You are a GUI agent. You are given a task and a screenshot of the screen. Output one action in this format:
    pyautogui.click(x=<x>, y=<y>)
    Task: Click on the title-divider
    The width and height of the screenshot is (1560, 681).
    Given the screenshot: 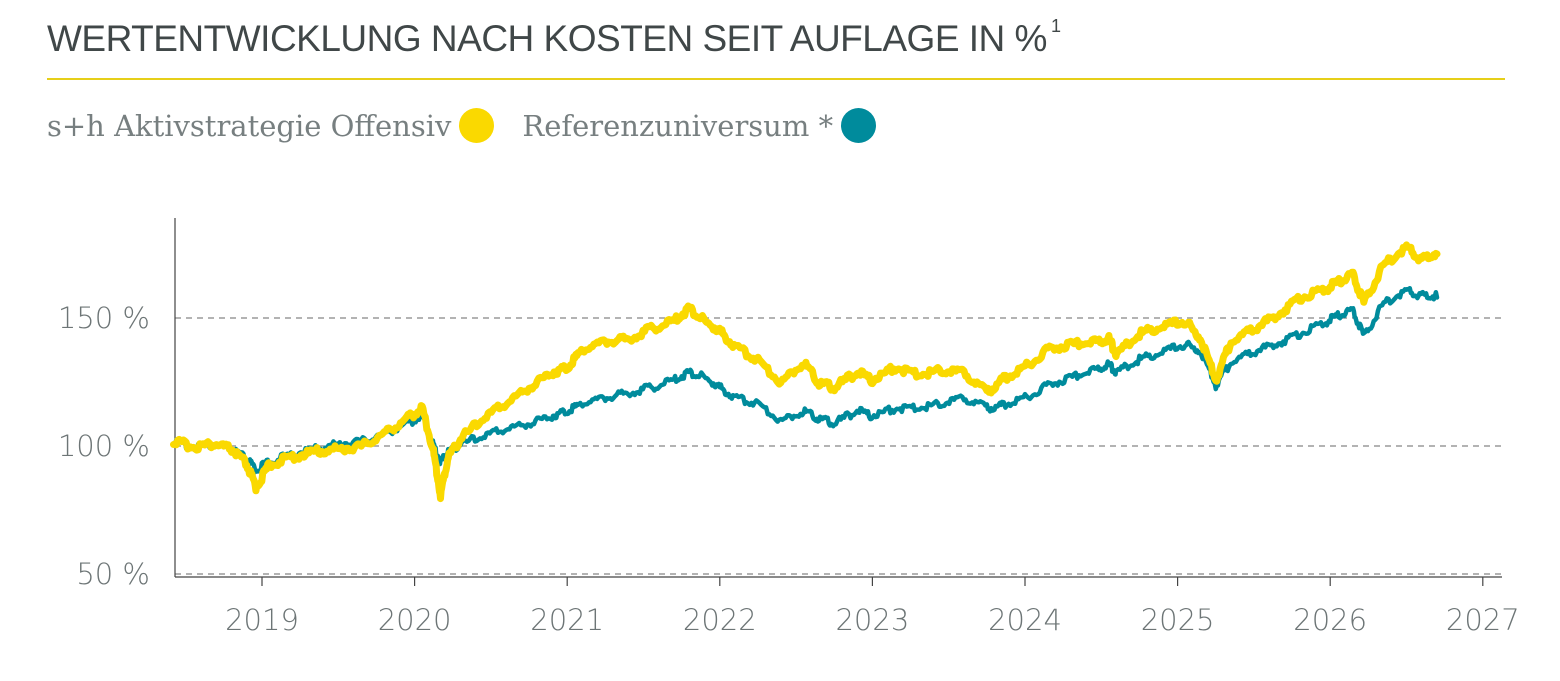 What is the action you would take?
    pyautogui.click(x=776, y=79)
    